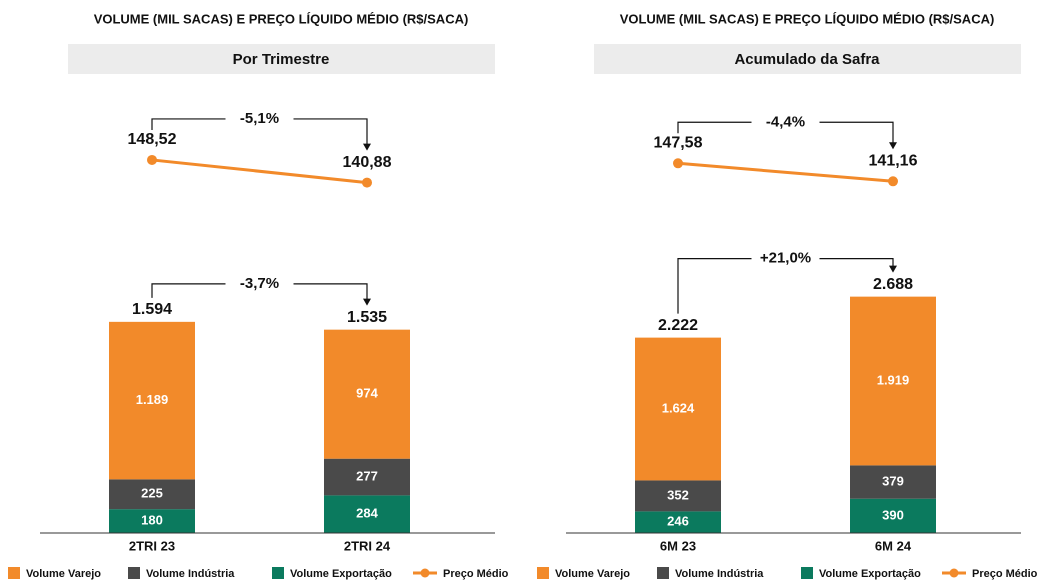 The image size is (1043, 581). I want to click on segment-label: 1.189, so click(152, 399).